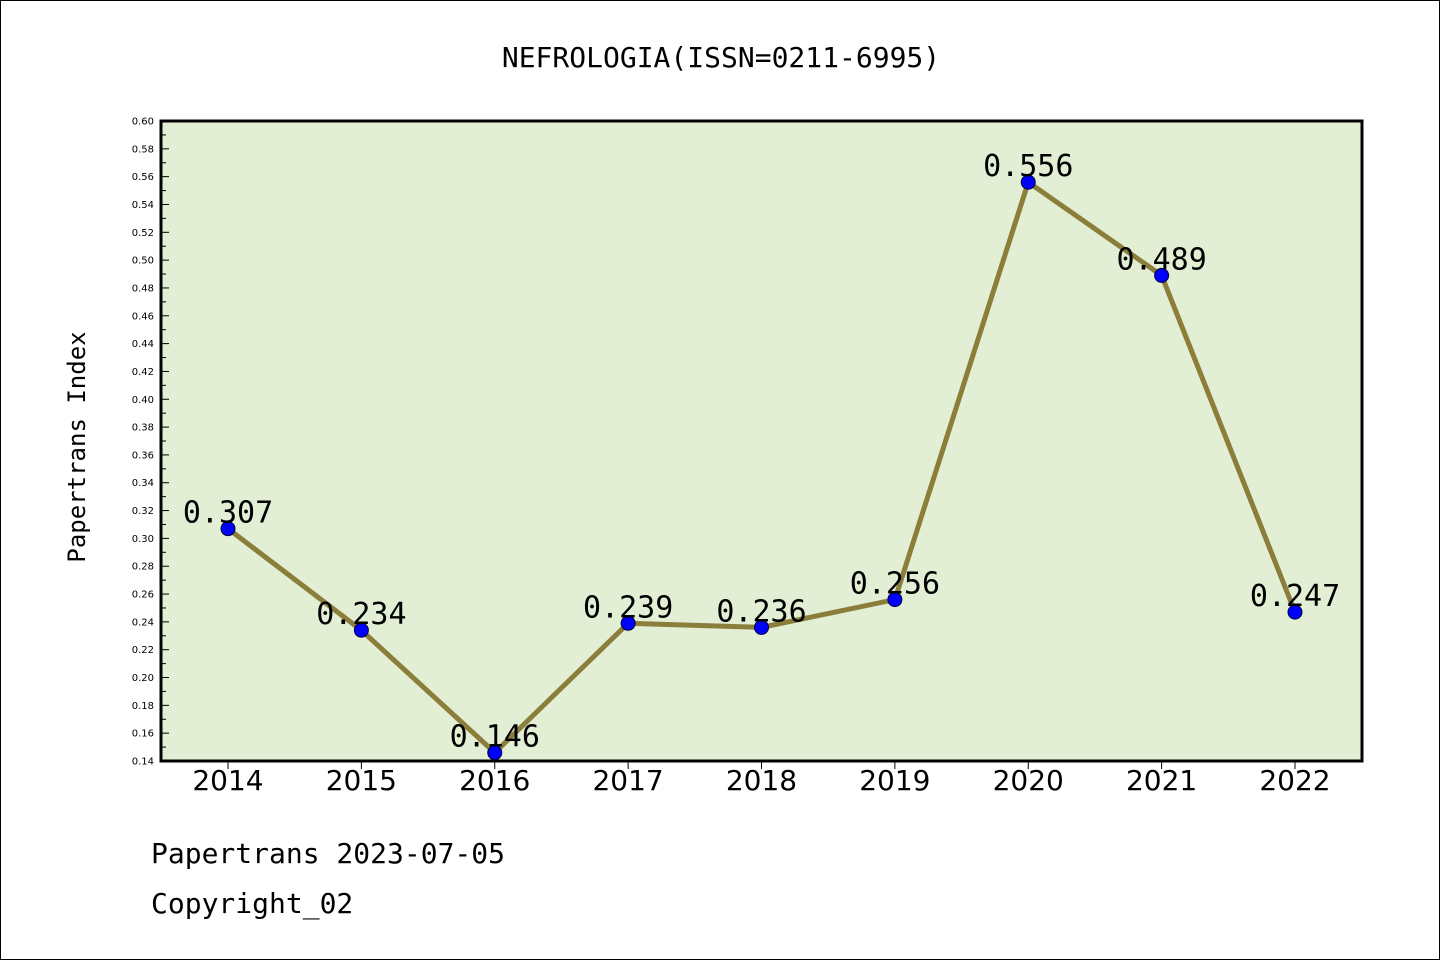  I want to click on data-label: 0.307, so click(228, 513).